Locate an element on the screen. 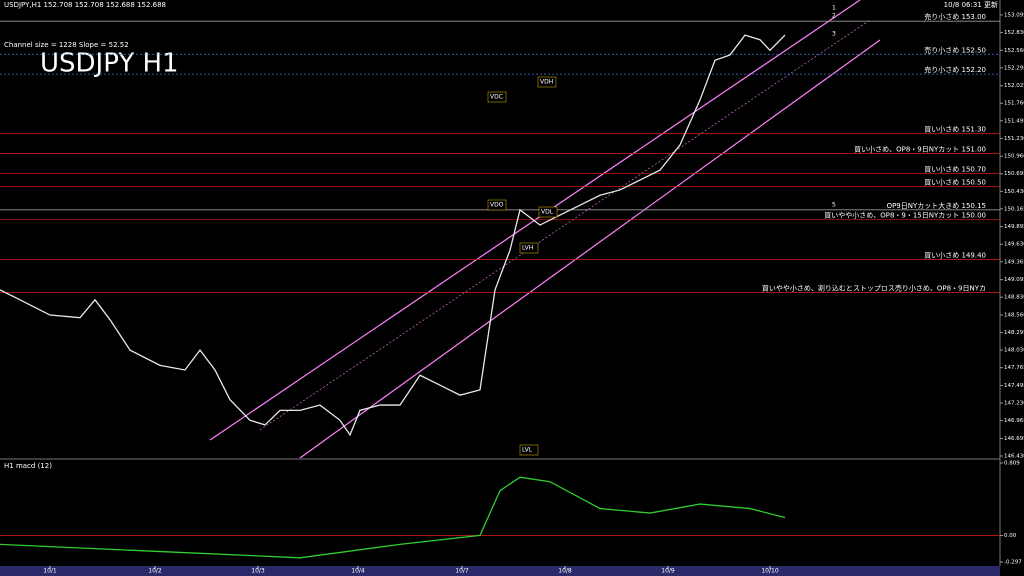 The width and height of the screenshot is (1024, 576). tag-label: 3 is located at coordinates (834, 34).